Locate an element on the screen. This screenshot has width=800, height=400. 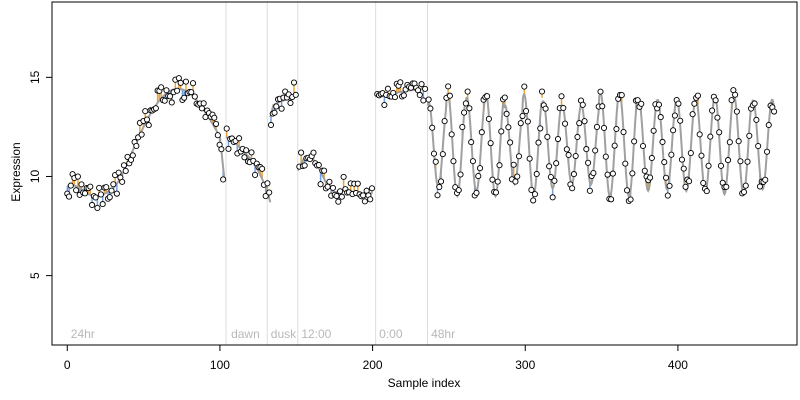
y-tick-label: 15 is located at coordinates (35, 77).